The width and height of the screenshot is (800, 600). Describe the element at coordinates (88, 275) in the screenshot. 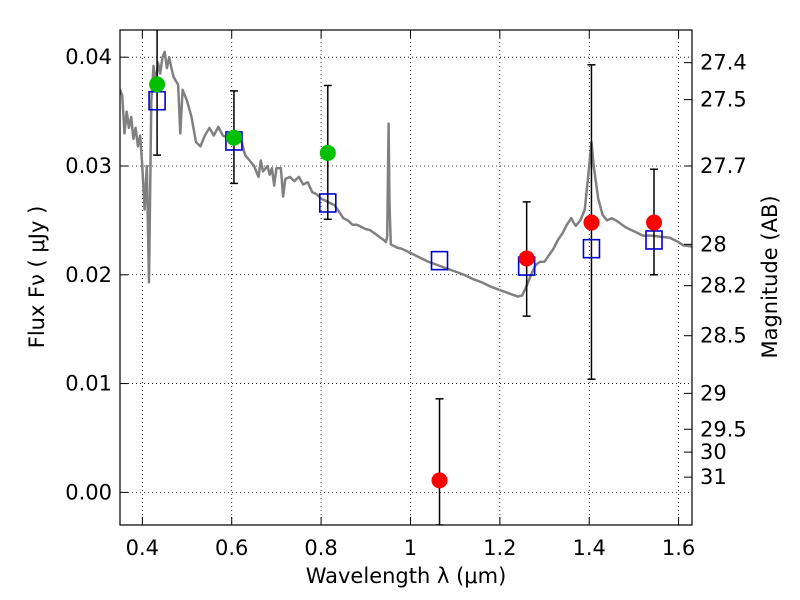

I see `y-tick-label: 0.02` at that location.